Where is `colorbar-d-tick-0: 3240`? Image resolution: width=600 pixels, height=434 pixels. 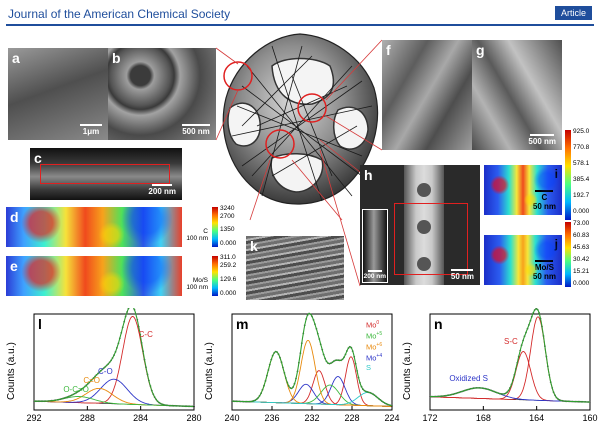
colorbar-d-tick-0: 3240 is located at coordinates (227, 208).